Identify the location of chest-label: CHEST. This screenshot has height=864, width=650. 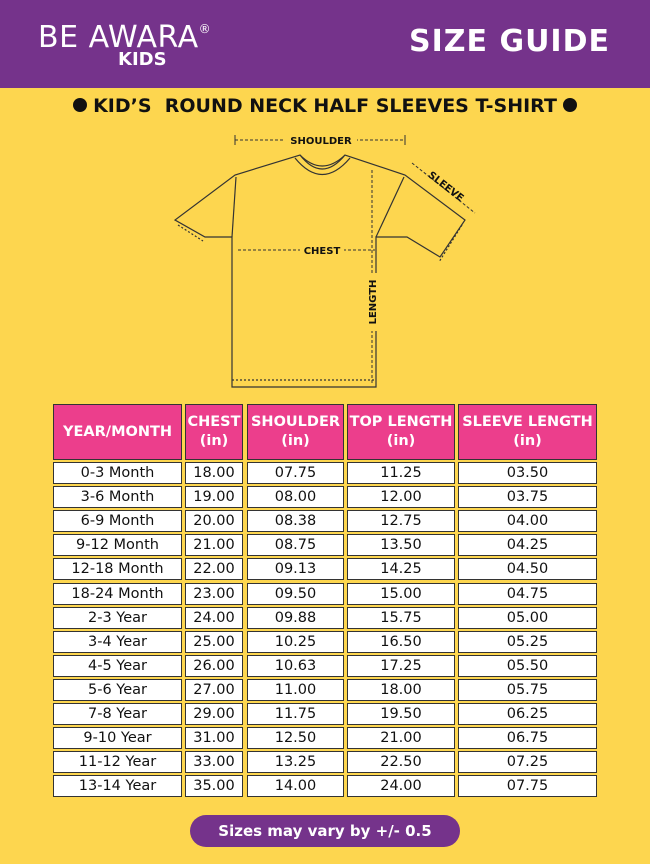
(322, 251).